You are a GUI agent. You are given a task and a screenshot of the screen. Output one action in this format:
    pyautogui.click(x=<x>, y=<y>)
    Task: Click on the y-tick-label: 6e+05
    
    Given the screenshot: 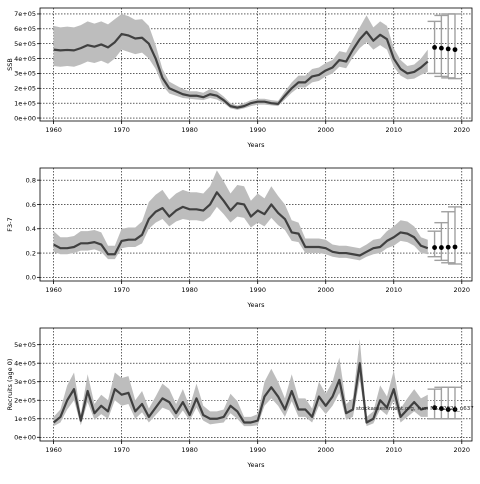 What is the action you would take?
    pyautogui.click(x=25, y=29)
    